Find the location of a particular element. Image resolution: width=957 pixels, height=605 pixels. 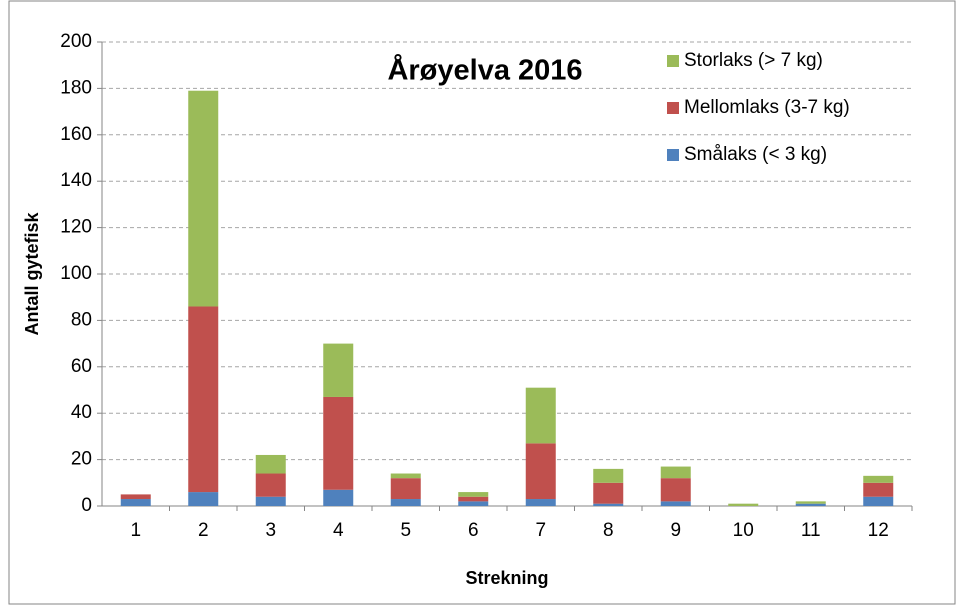

y-tick-label: 100 is located at coordinates (76, 273).